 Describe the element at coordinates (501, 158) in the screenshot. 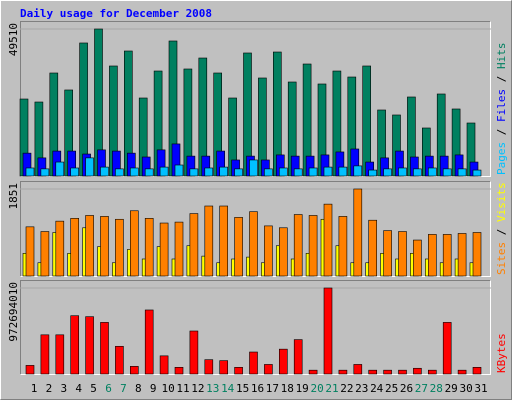

I see `legend-entry: Pages` at that location.